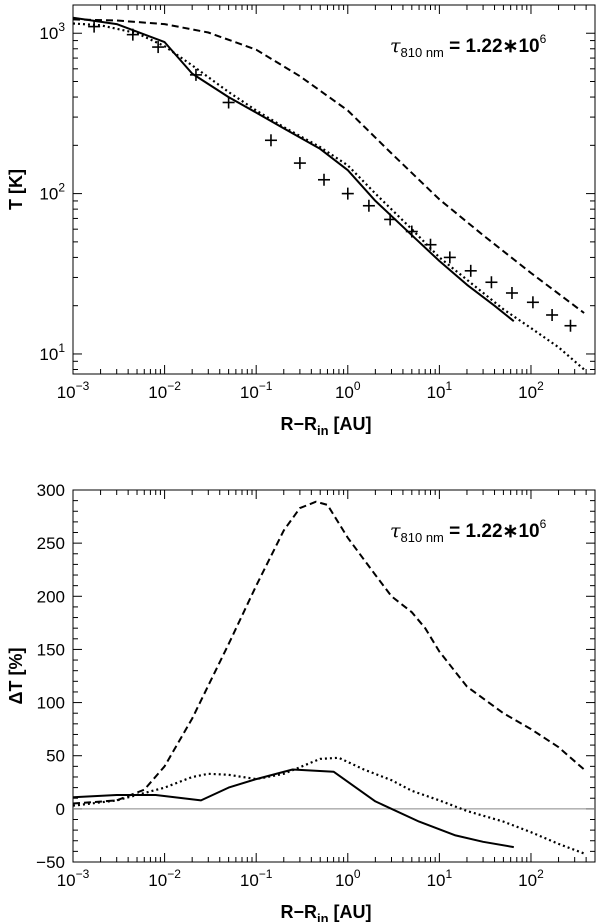  I want to click on y-tick-label: 150, so click(51, 649).